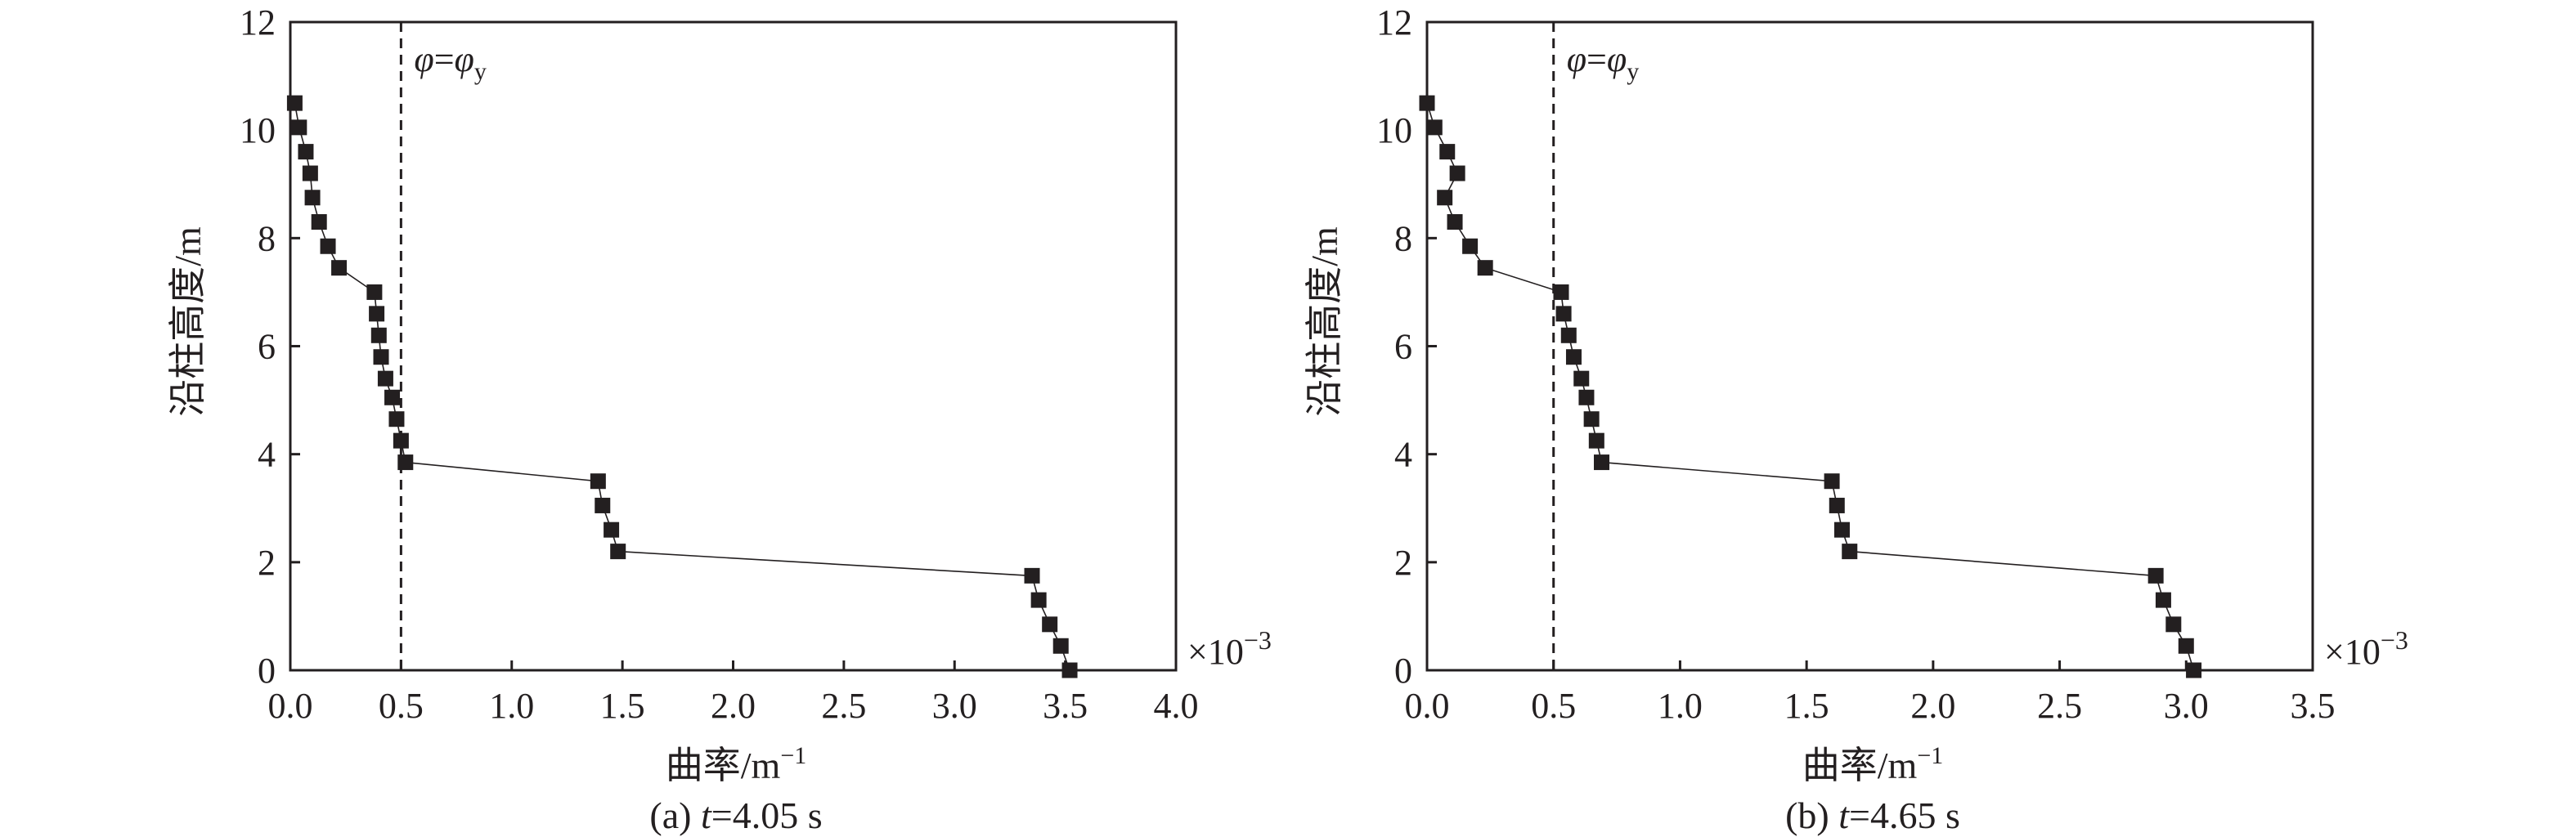 The width and height of the screenshot is (2576, 837). Describe the element at coordinates (2313, 706) in the screenshot. I see `x-tick-label: 3.5` at that location.